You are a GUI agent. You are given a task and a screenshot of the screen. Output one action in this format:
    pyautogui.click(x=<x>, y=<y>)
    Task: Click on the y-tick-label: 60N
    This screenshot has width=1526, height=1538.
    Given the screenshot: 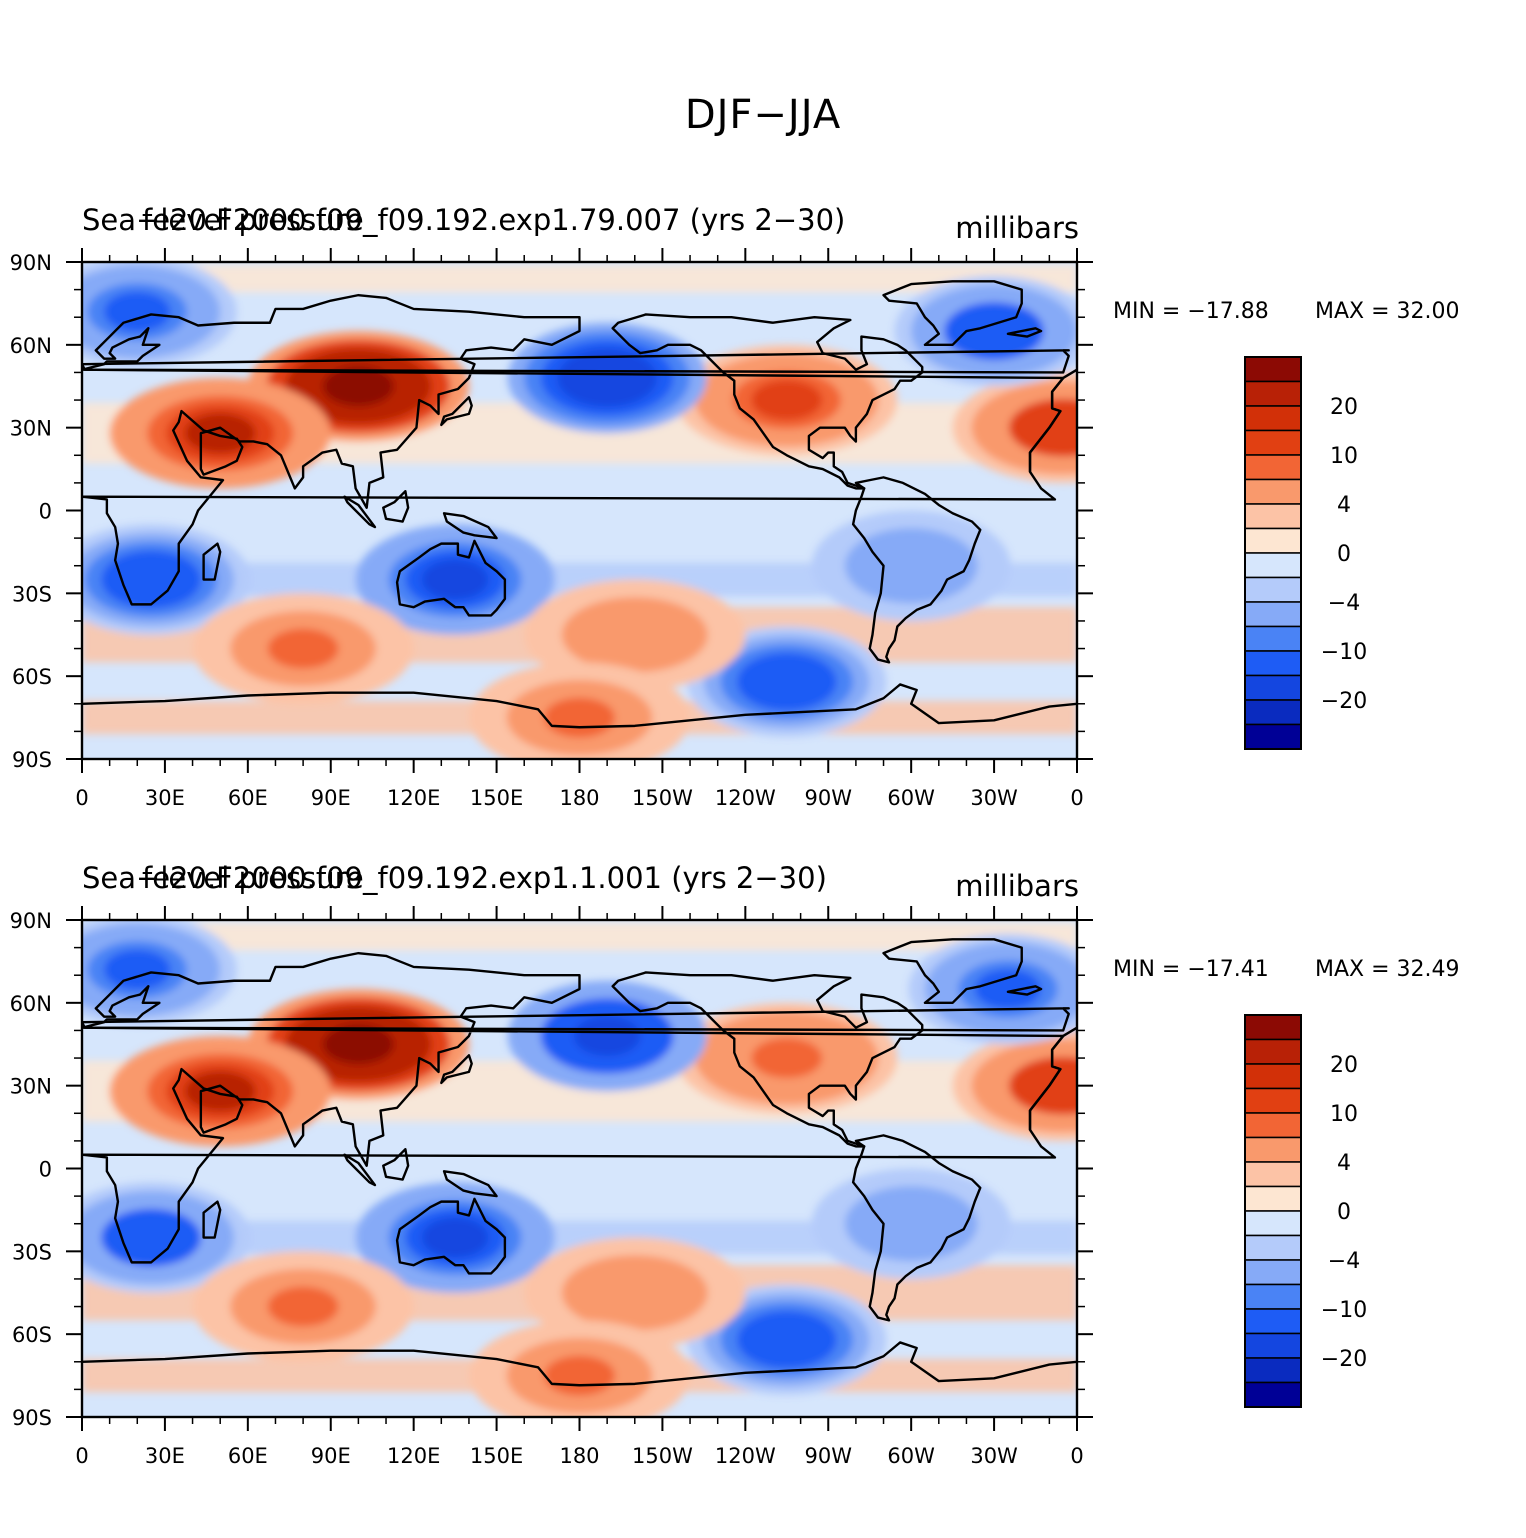 What is the action you would take?
    pyautogui.click(x=31, y=346)
    